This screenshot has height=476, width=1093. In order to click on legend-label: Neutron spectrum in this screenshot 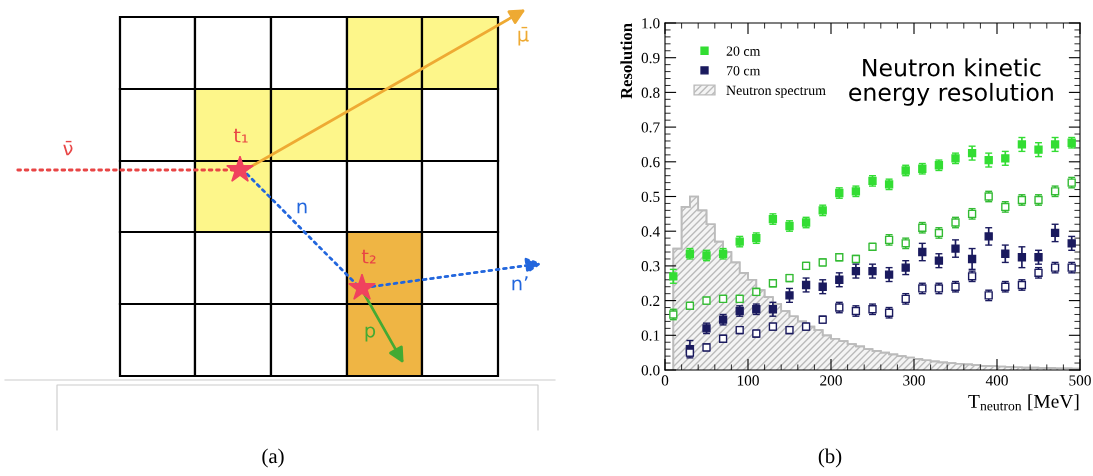, I will do `click(776, 91)`.